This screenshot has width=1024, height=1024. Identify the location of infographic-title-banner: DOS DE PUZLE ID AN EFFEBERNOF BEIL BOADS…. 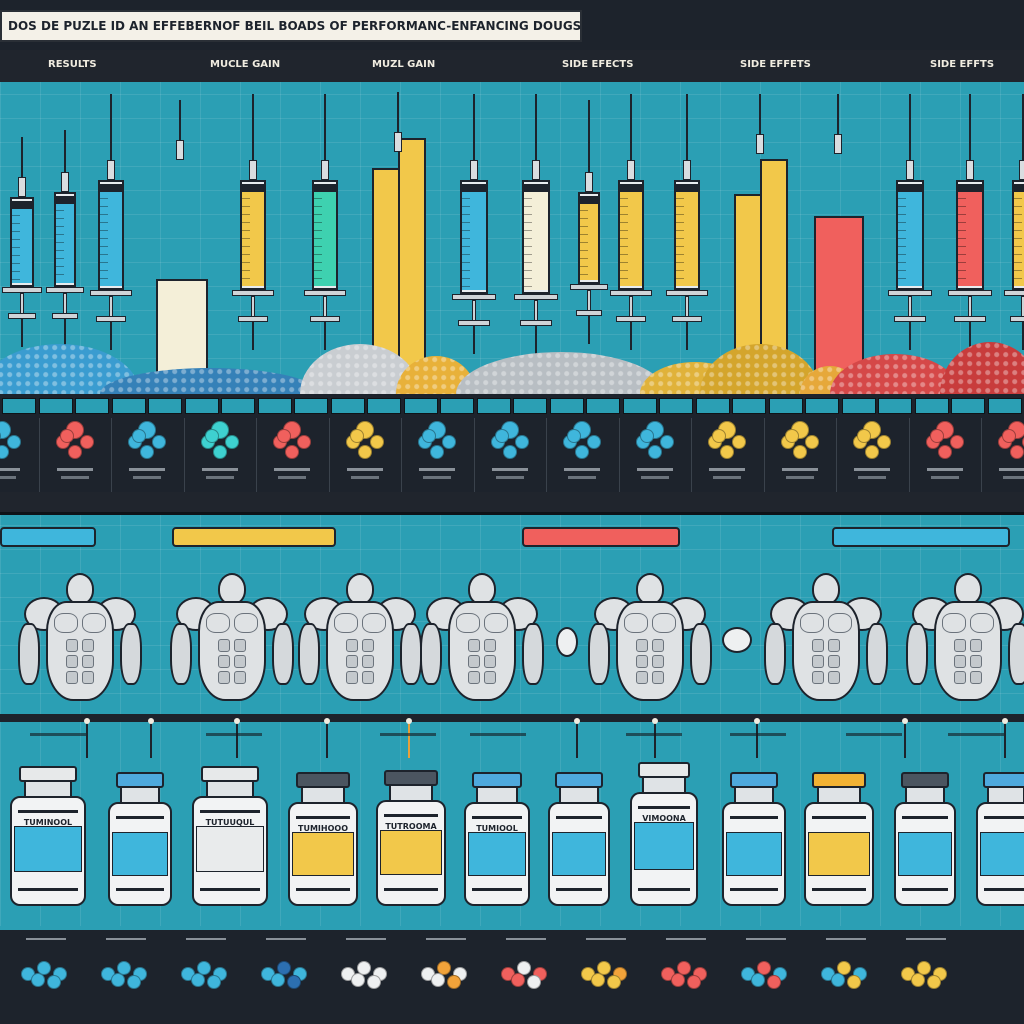
(291, 26).